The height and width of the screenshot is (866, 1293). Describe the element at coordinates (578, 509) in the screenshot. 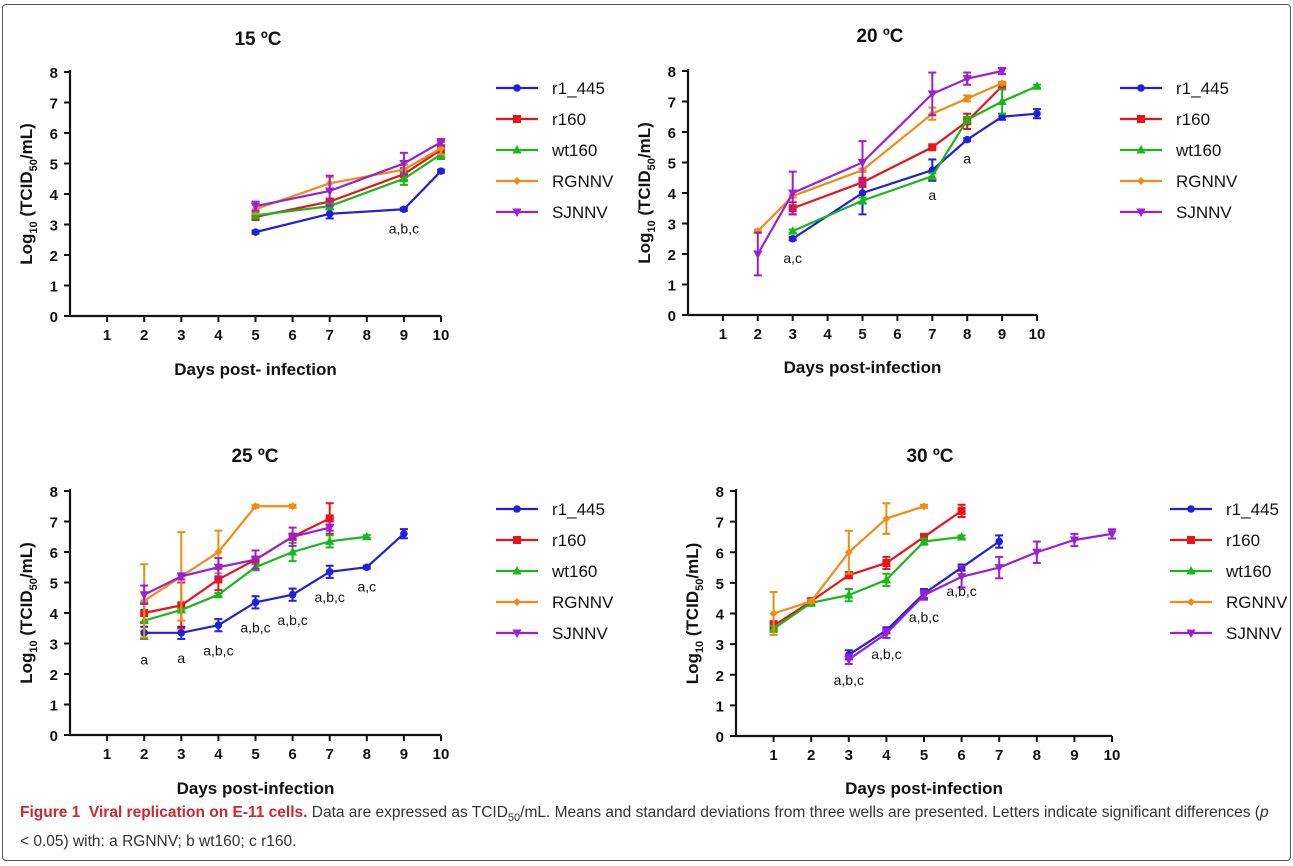

I see `legend-label: r1_445` at that location.